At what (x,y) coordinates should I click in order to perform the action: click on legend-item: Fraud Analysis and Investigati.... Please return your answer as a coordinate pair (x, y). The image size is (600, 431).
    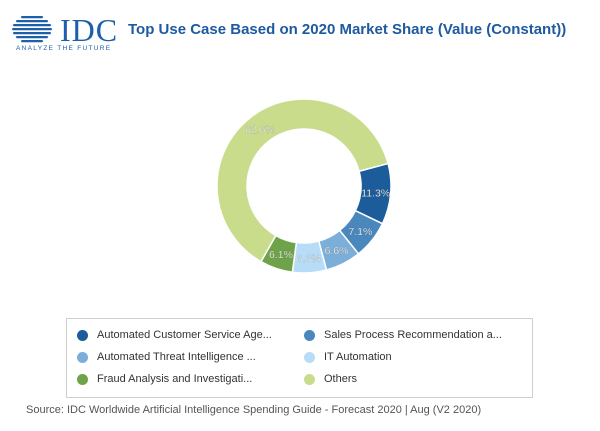
    Looking at the image, I should click on (164, 379).